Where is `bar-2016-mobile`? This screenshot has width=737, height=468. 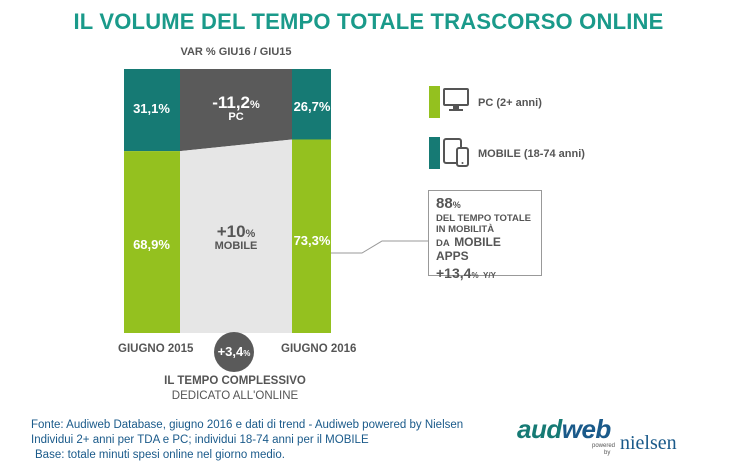
bar-2016-mobile is located at coordinates (311, 236).